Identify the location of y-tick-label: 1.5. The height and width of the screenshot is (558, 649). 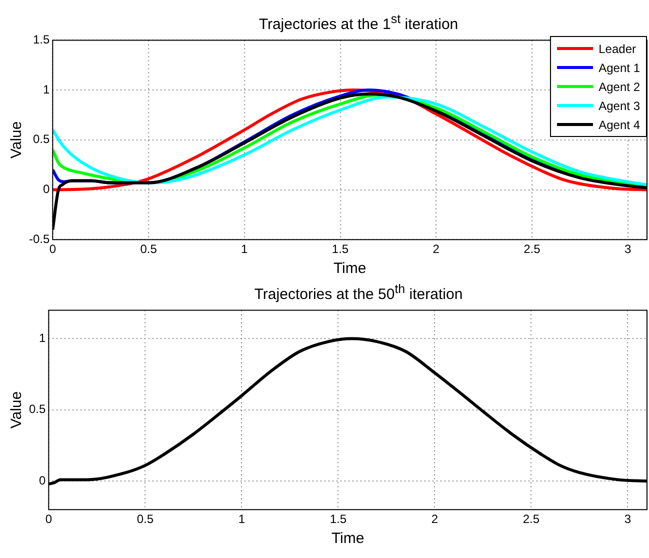
(41, 39).